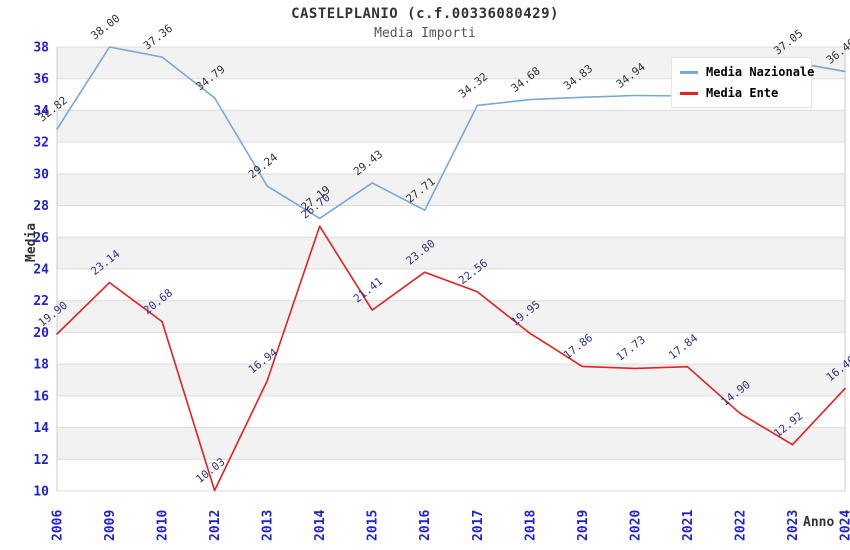 This screenshot has width=850, height=550. What do you see at coordinates (41, 301) in the screenshot?
I see `y-tick-label: 22` at bounding box center [41, 301].